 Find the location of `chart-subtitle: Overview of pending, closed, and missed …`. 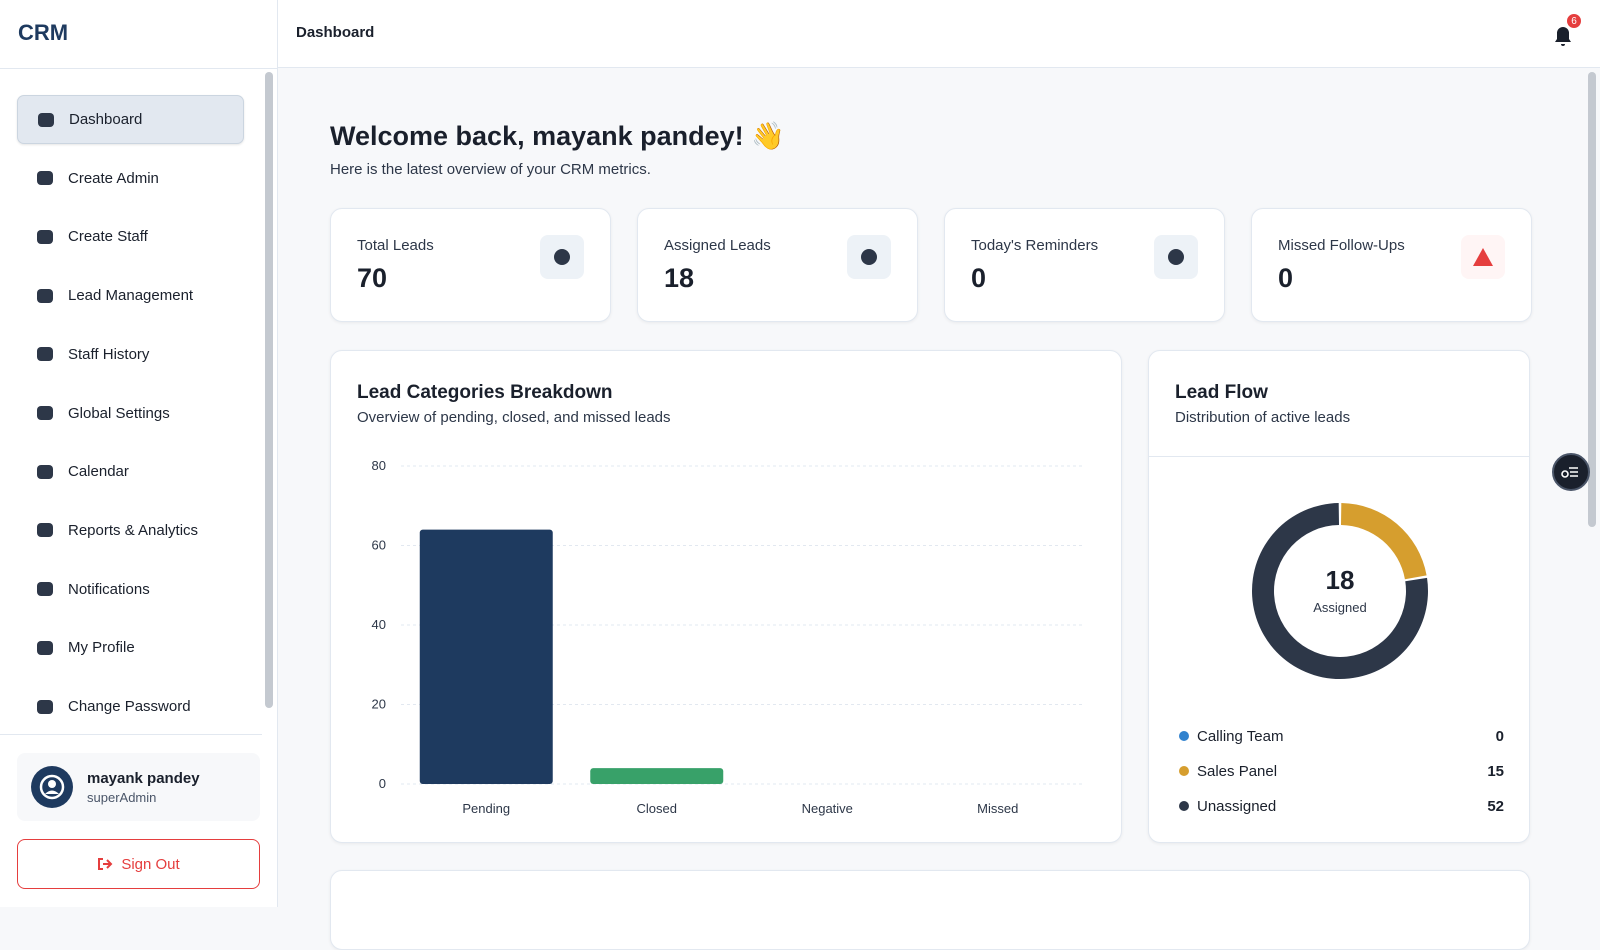

chart-subtitle: Overview of pending, closed, and missed … is located at coordinates (514, 417).